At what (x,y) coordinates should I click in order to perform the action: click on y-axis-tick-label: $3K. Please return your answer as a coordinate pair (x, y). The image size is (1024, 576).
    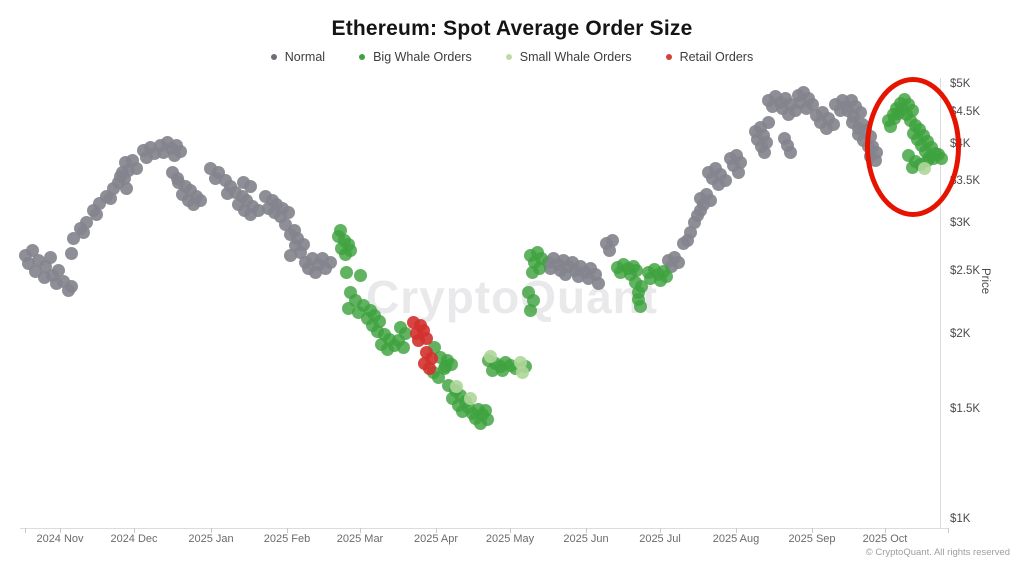
    Looking at the image, I should click on (960, 223).